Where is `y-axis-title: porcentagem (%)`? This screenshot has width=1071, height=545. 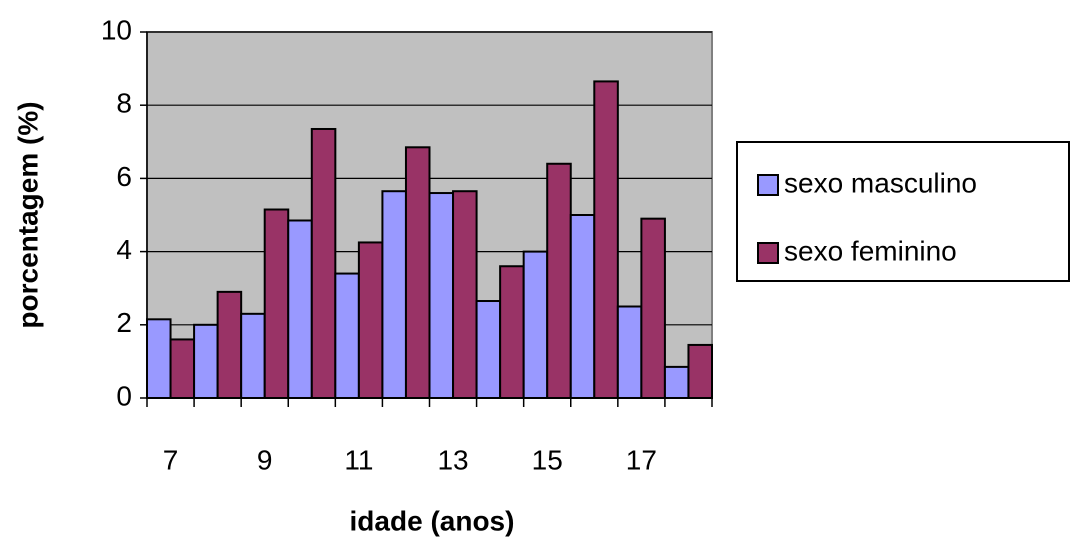 y-axis-title: porcentagem (%) is located at coordinates (27, 214).